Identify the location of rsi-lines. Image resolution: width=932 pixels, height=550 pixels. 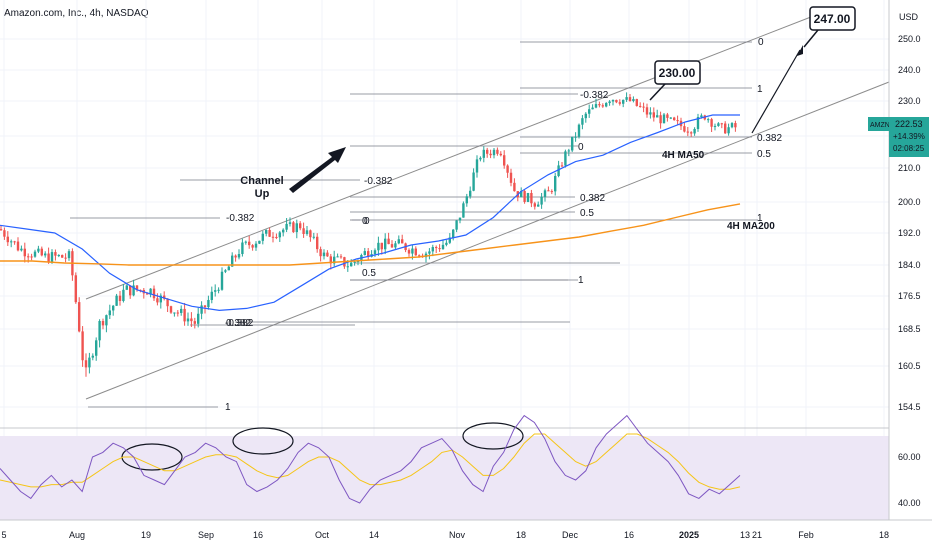
(370, 459).